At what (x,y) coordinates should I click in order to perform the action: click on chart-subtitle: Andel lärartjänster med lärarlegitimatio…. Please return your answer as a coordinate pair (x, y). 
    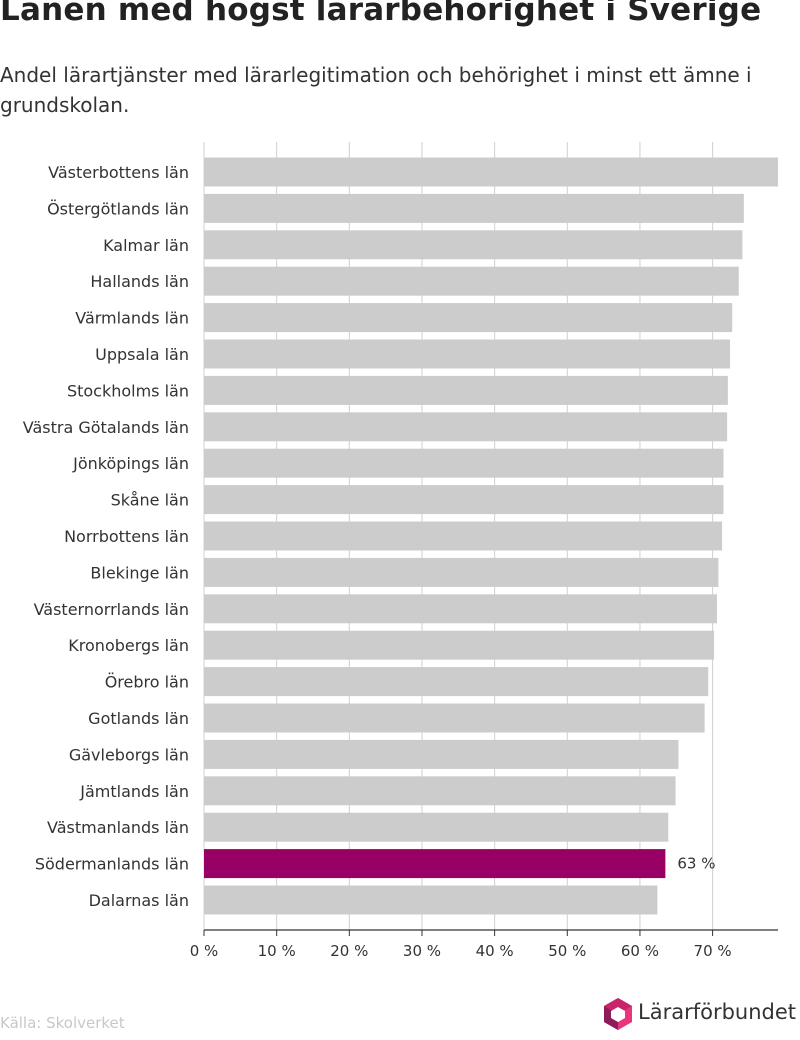
    Looking at the image, I should click on (376, 90).